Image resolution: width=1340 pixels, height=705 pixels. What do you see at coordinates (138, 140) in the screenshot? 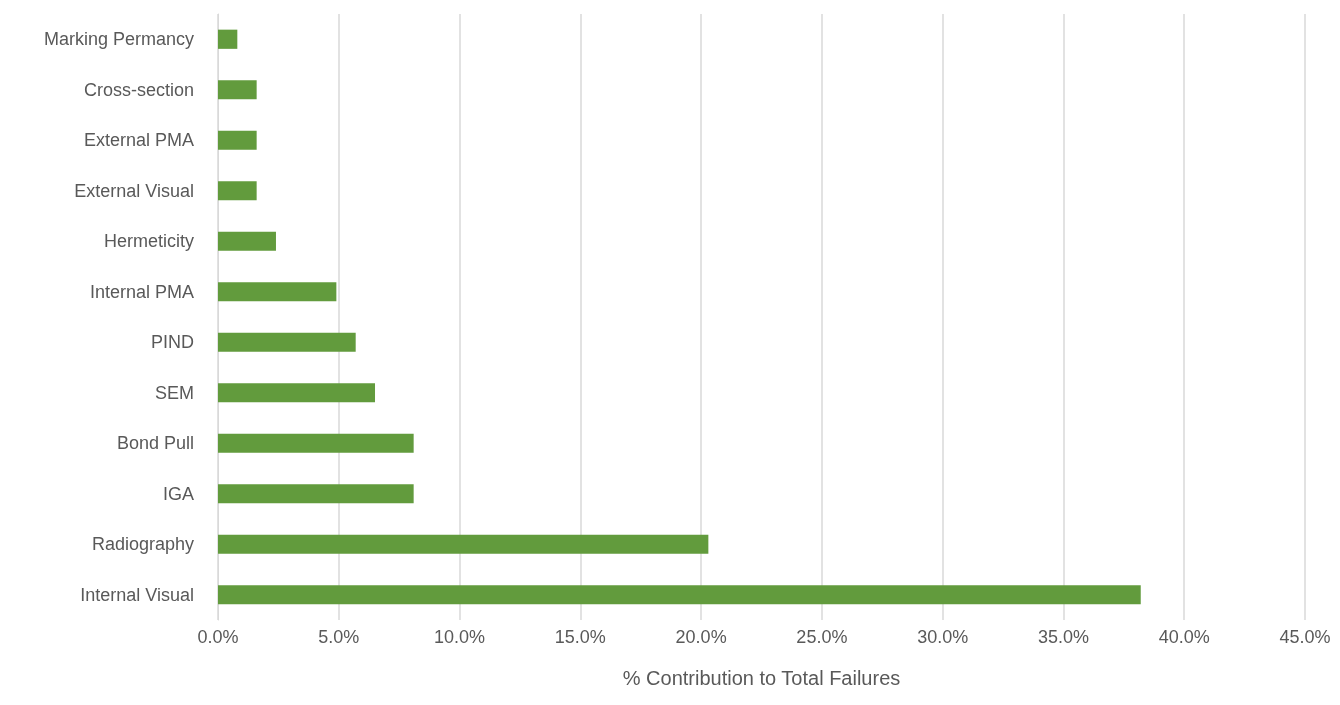
I see `y-tick-label: External PMA` at bounding box center [138, 140].